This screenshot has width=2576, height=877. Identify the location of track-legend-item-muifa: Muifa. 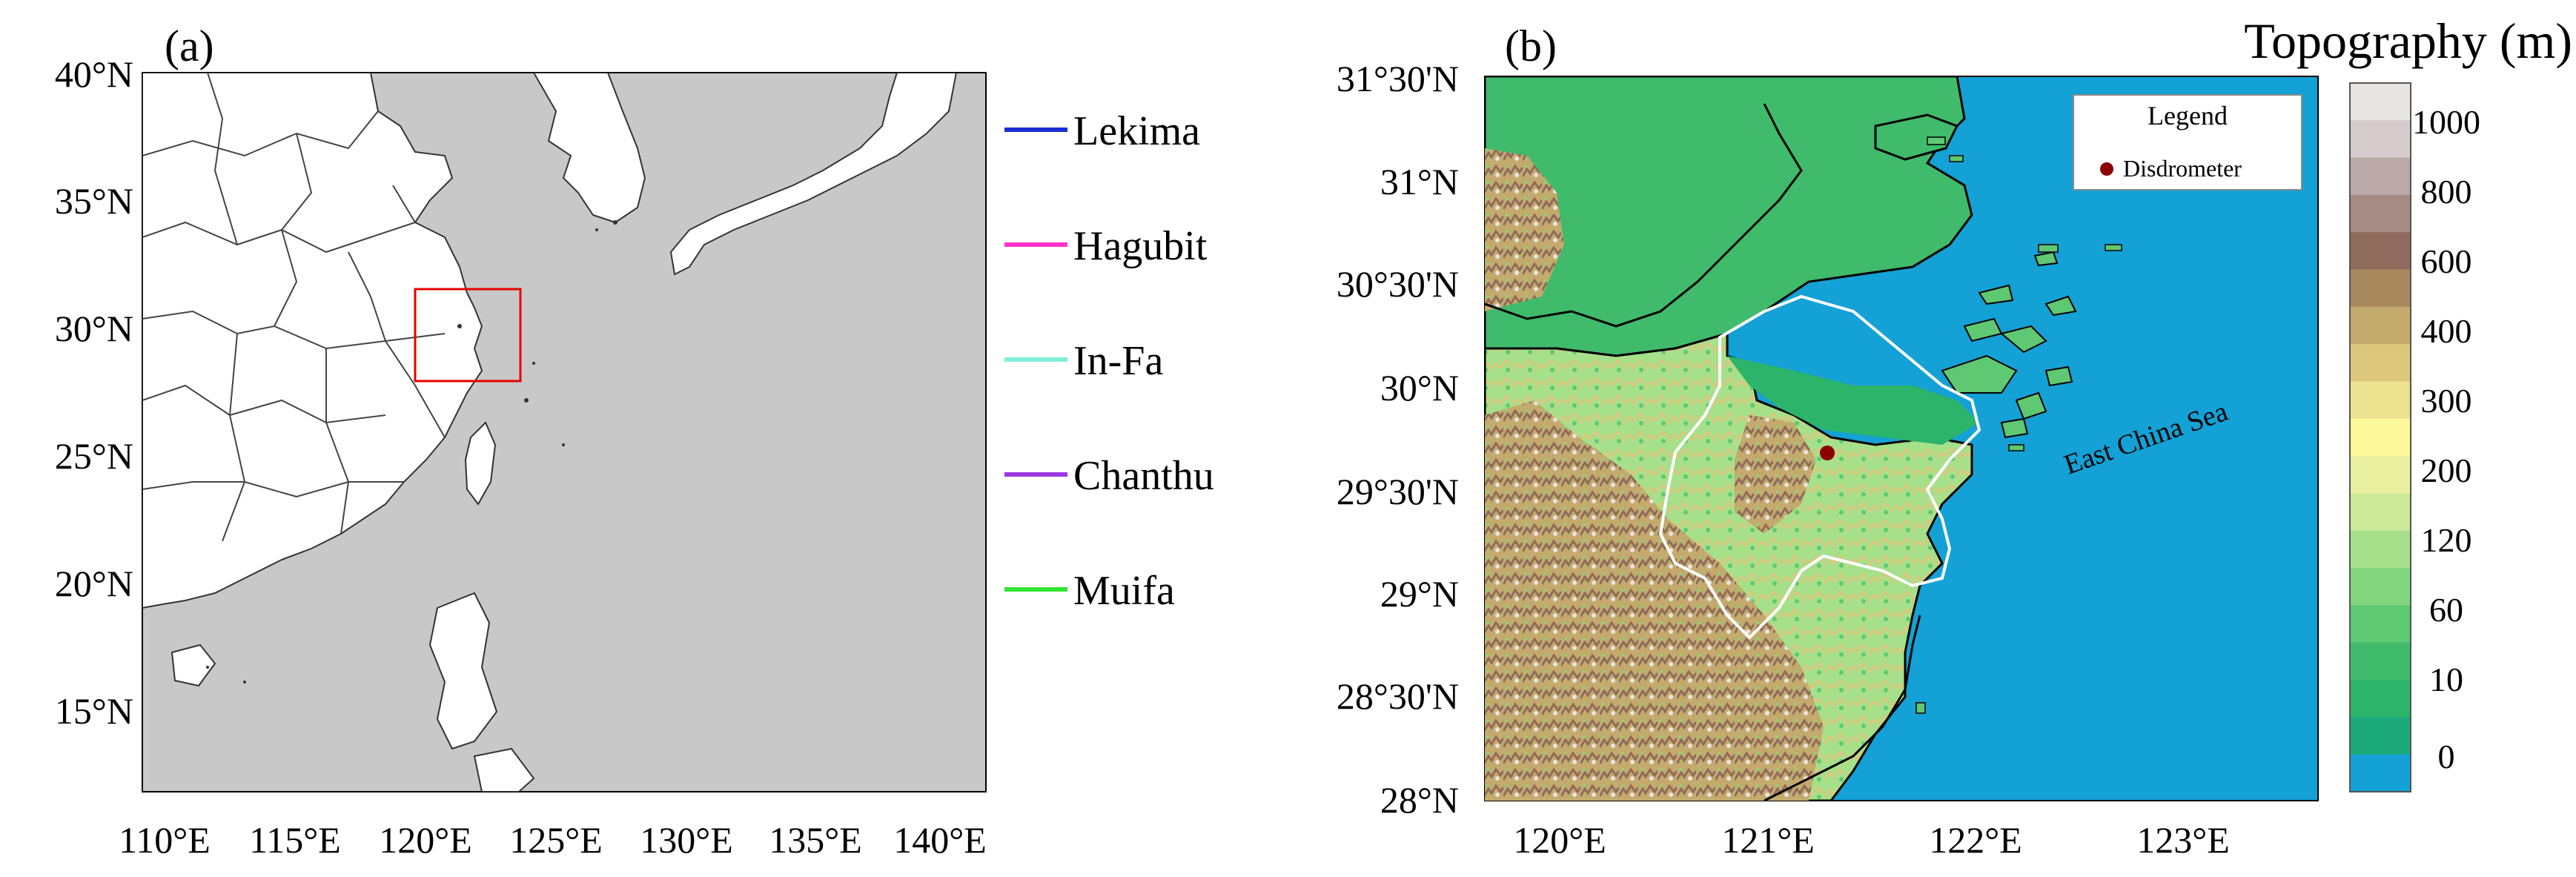
(1089, 591).